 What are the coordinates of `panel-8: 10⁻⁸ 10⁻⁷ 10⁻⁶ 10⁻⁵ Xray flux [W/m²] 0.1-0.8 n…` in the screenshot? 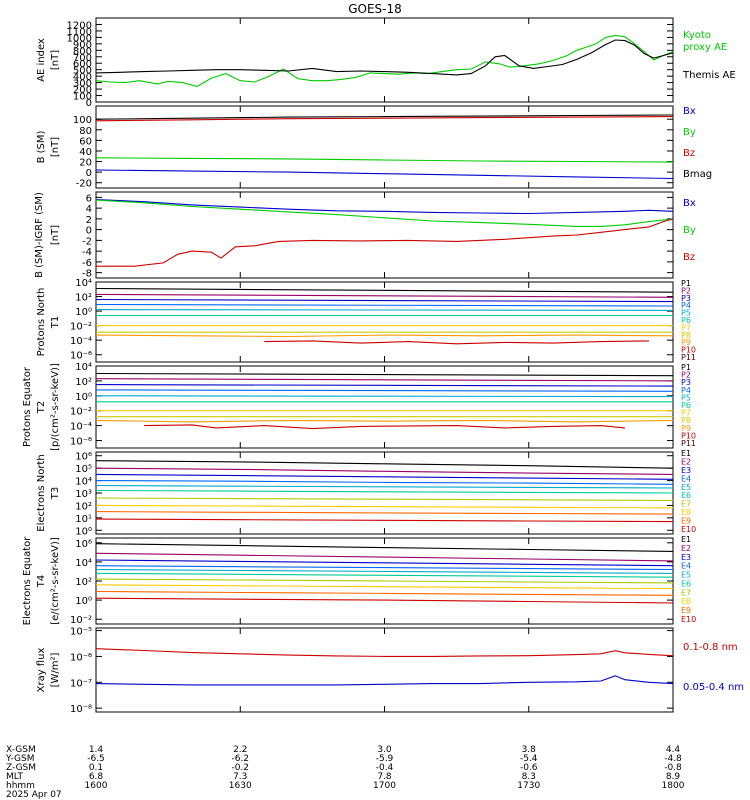 It's located at (390, 671).